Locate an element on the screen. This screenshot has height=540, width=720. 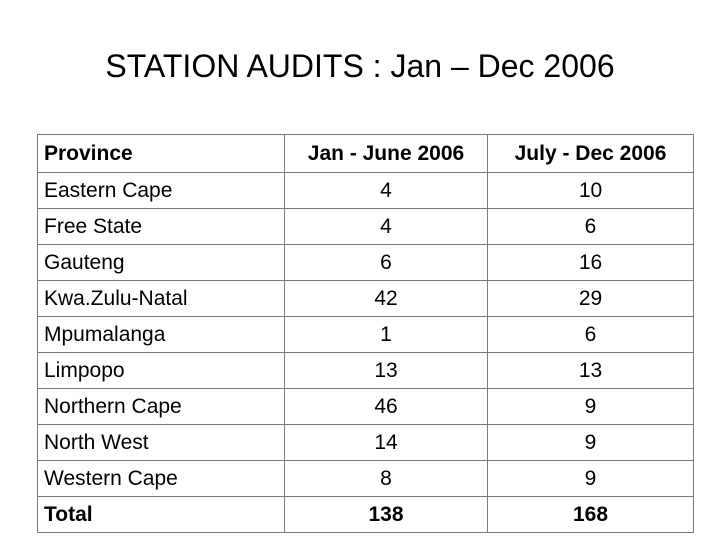
header-row: Province Jan - June 2006 July - Dec 2006 is located at coordinates (365, 153).